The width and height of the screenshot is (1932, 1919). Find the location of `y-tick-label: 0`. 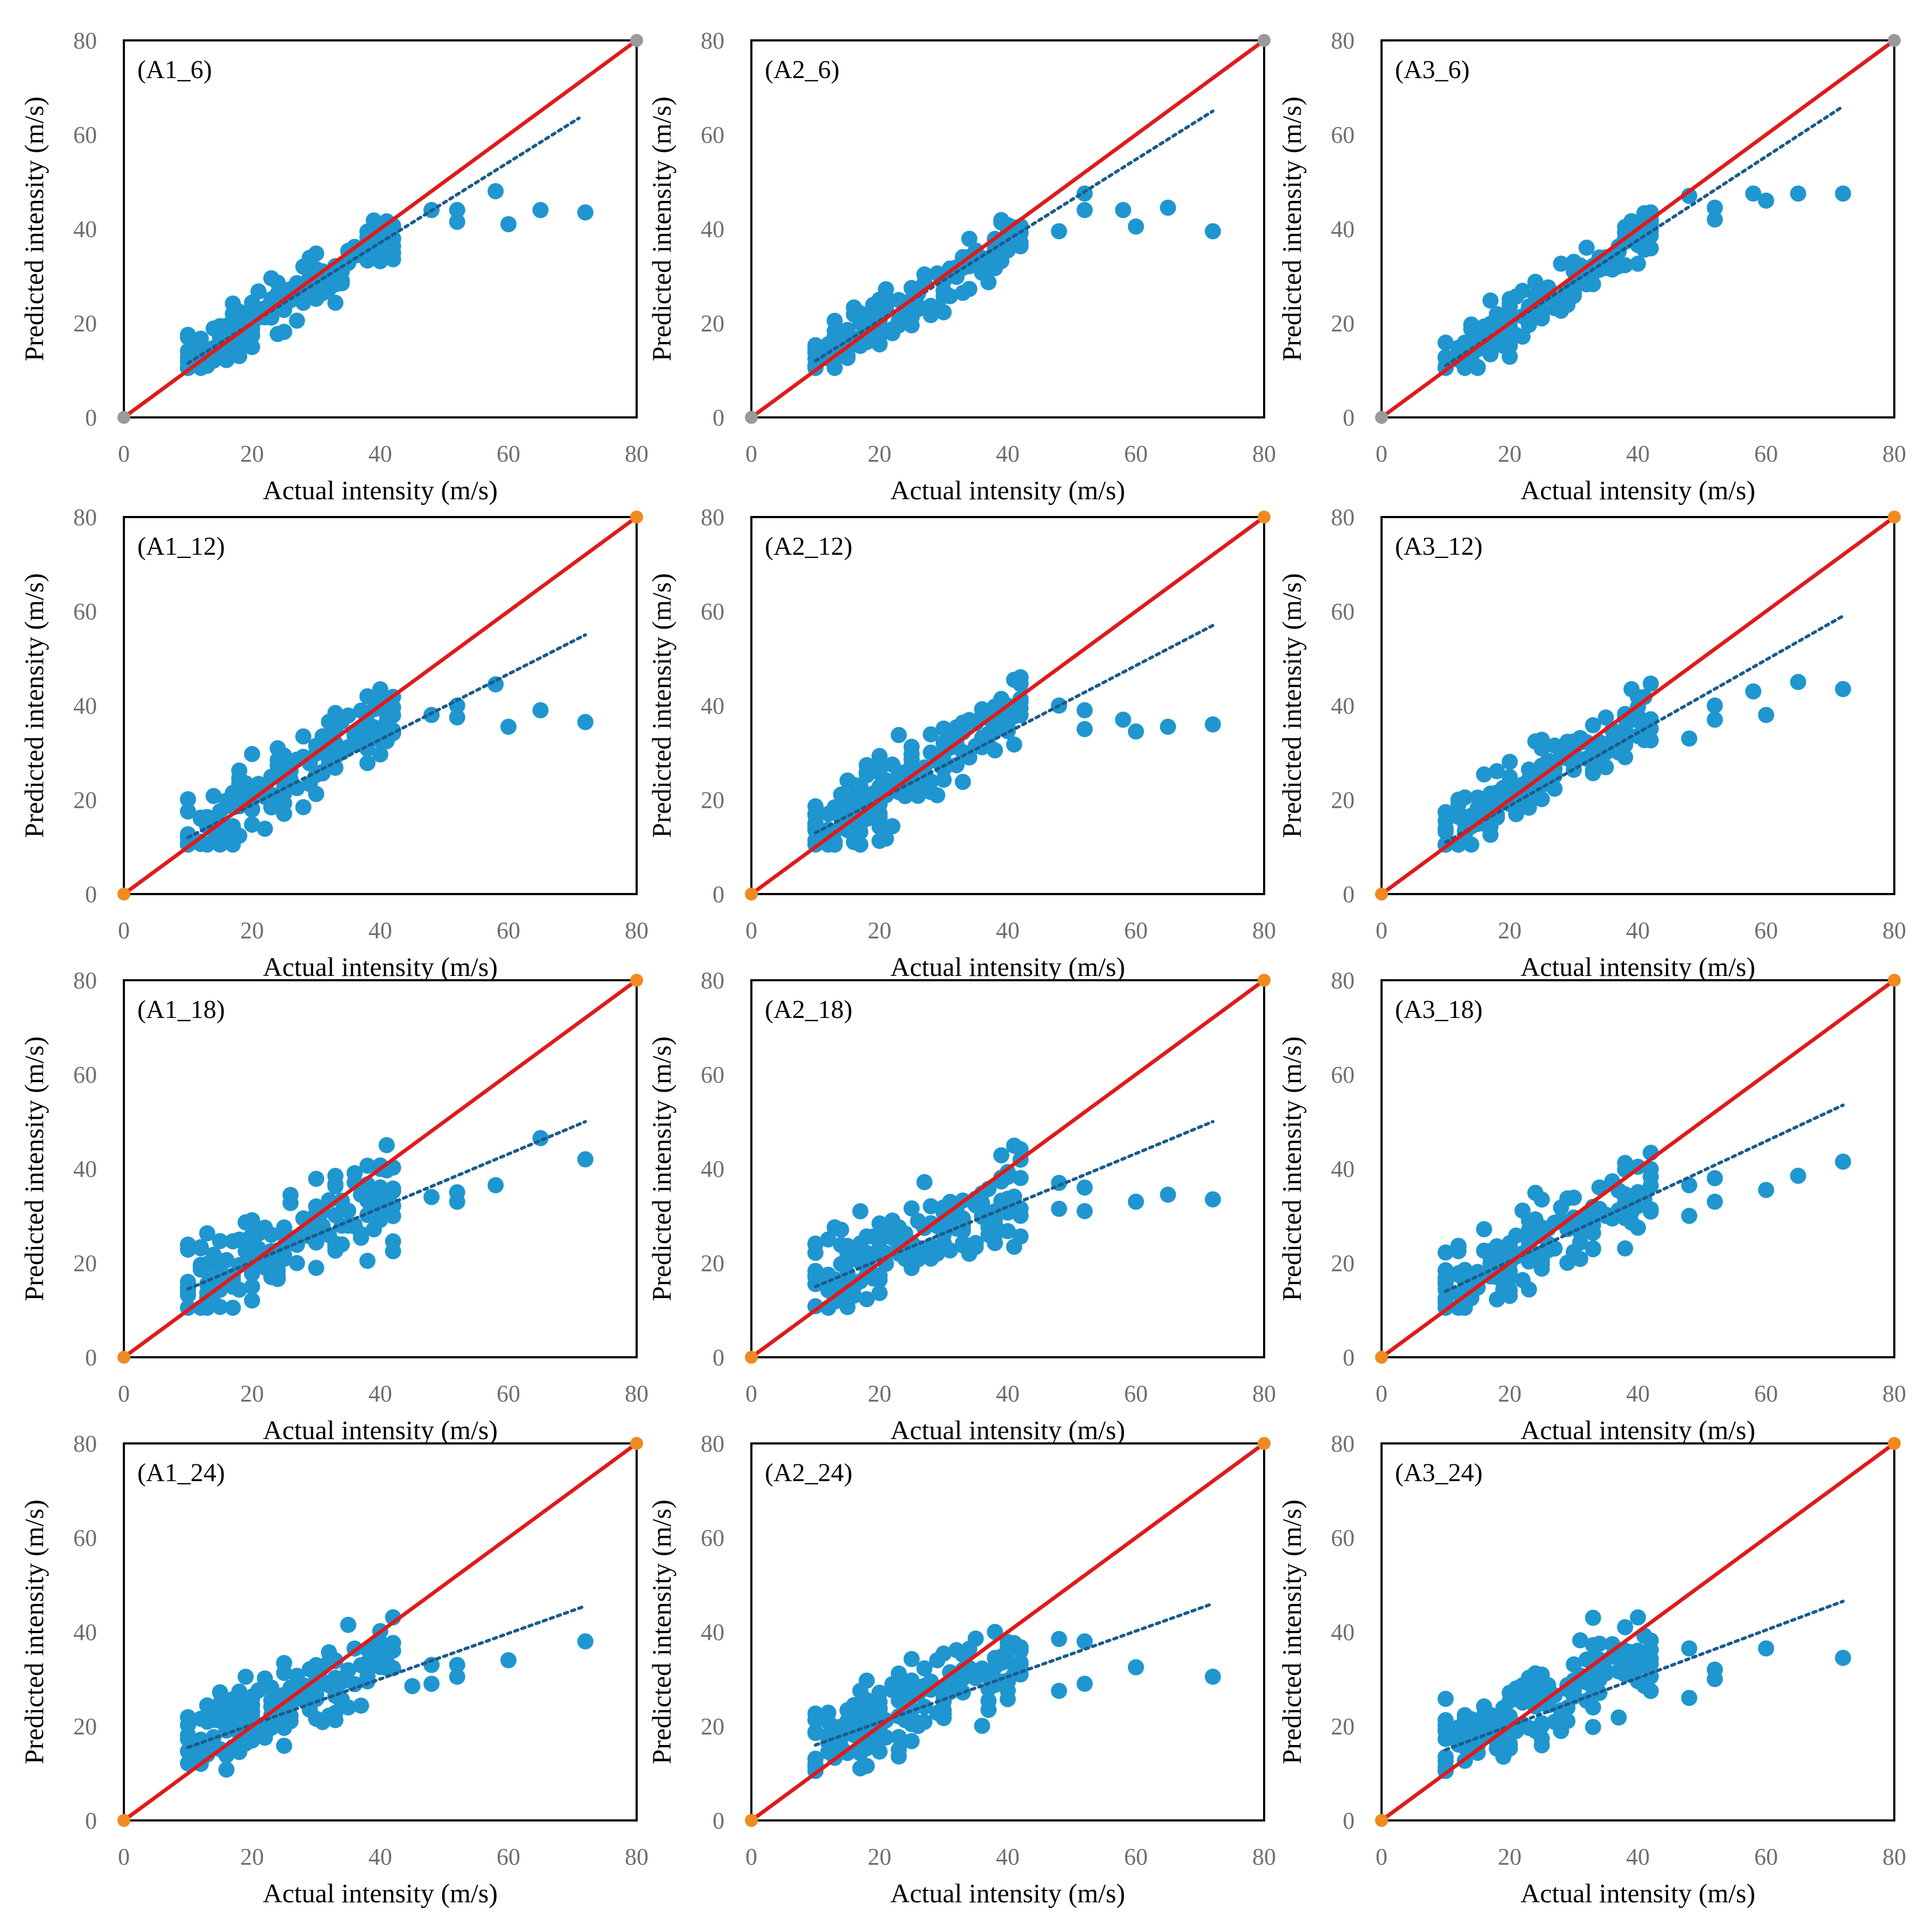

y-tick-label: 0 is located at coordinates (718, 417).